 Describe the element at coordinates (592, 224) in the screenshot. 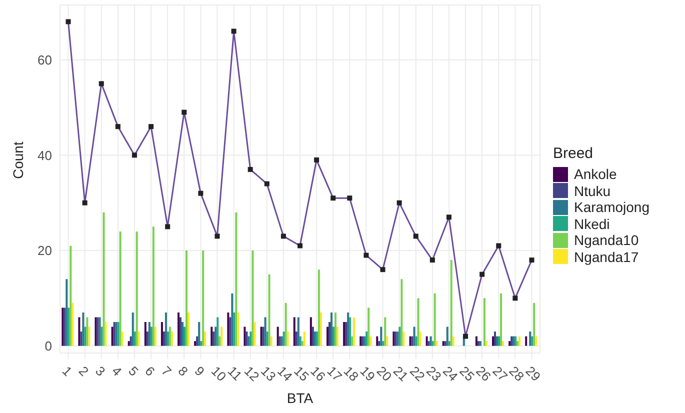

I see `legend-label: Nkedi` at that location.